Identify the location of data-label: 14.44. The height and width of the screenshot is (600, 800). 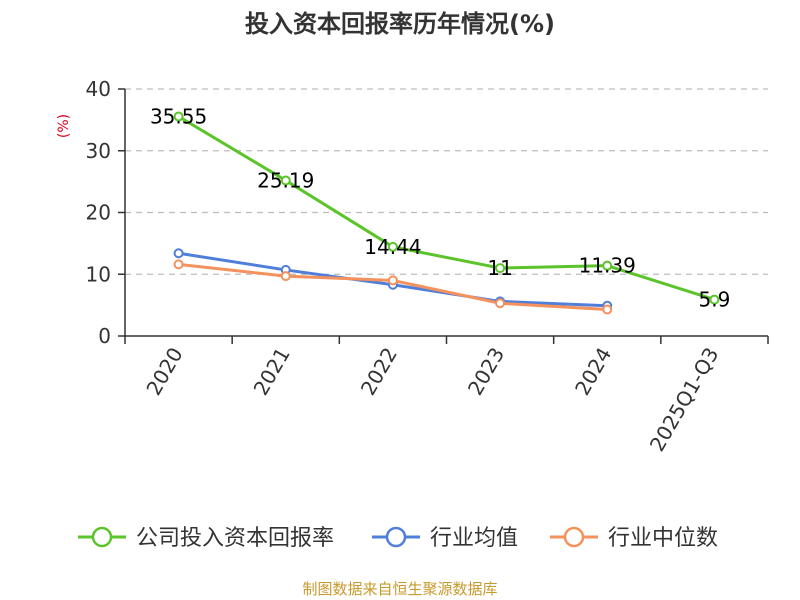
(392, 247).